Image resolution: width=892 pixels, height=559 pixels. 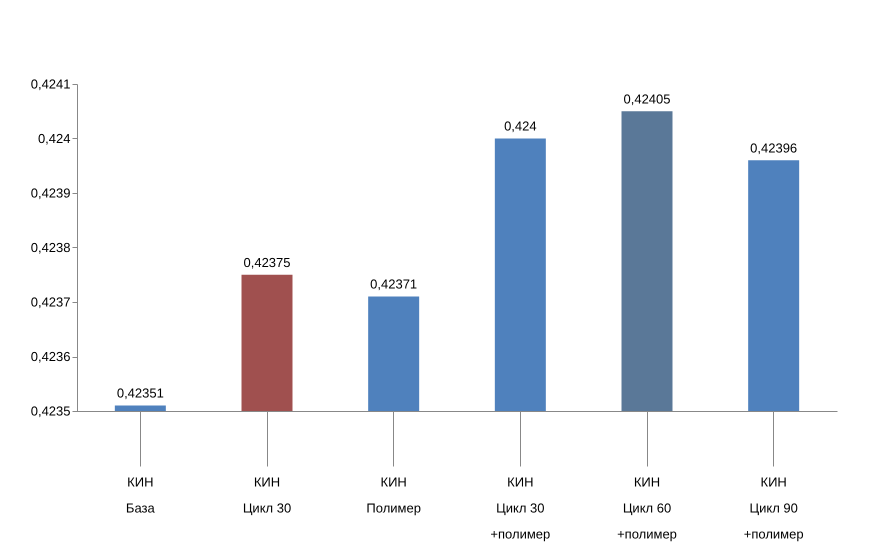 What do you see at coordinates (50, 193) in the screenshot?
I see `y-tick-label: 0,4239` at bounding box center [50, 193].